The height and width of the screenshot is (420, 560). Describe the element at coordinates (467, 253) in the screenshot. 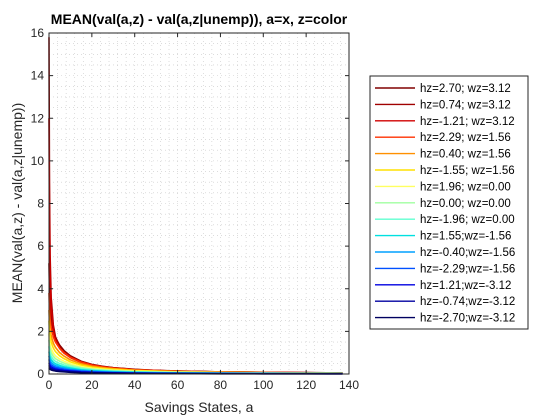

I see `legend-label-10: hz=-0.40;wz=-1.56` at that location.